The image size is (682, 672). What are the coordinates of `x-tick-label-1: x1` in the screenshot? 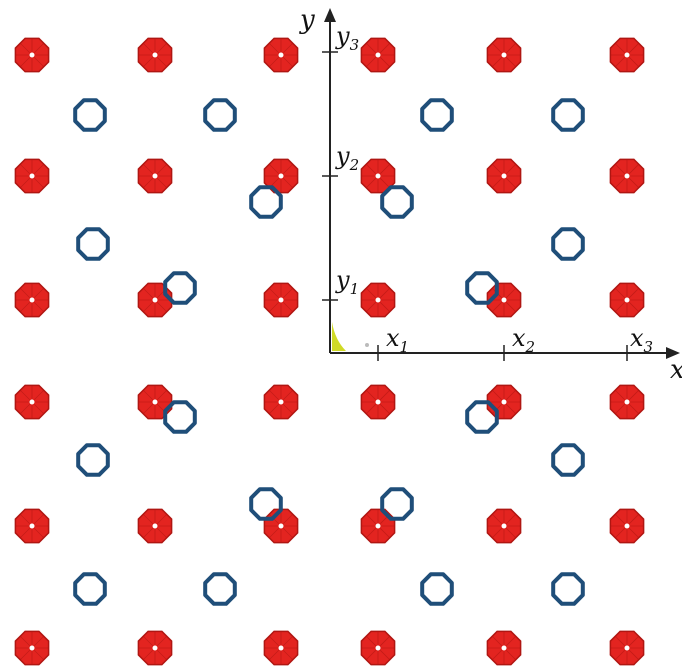 It's located at (397, 340).